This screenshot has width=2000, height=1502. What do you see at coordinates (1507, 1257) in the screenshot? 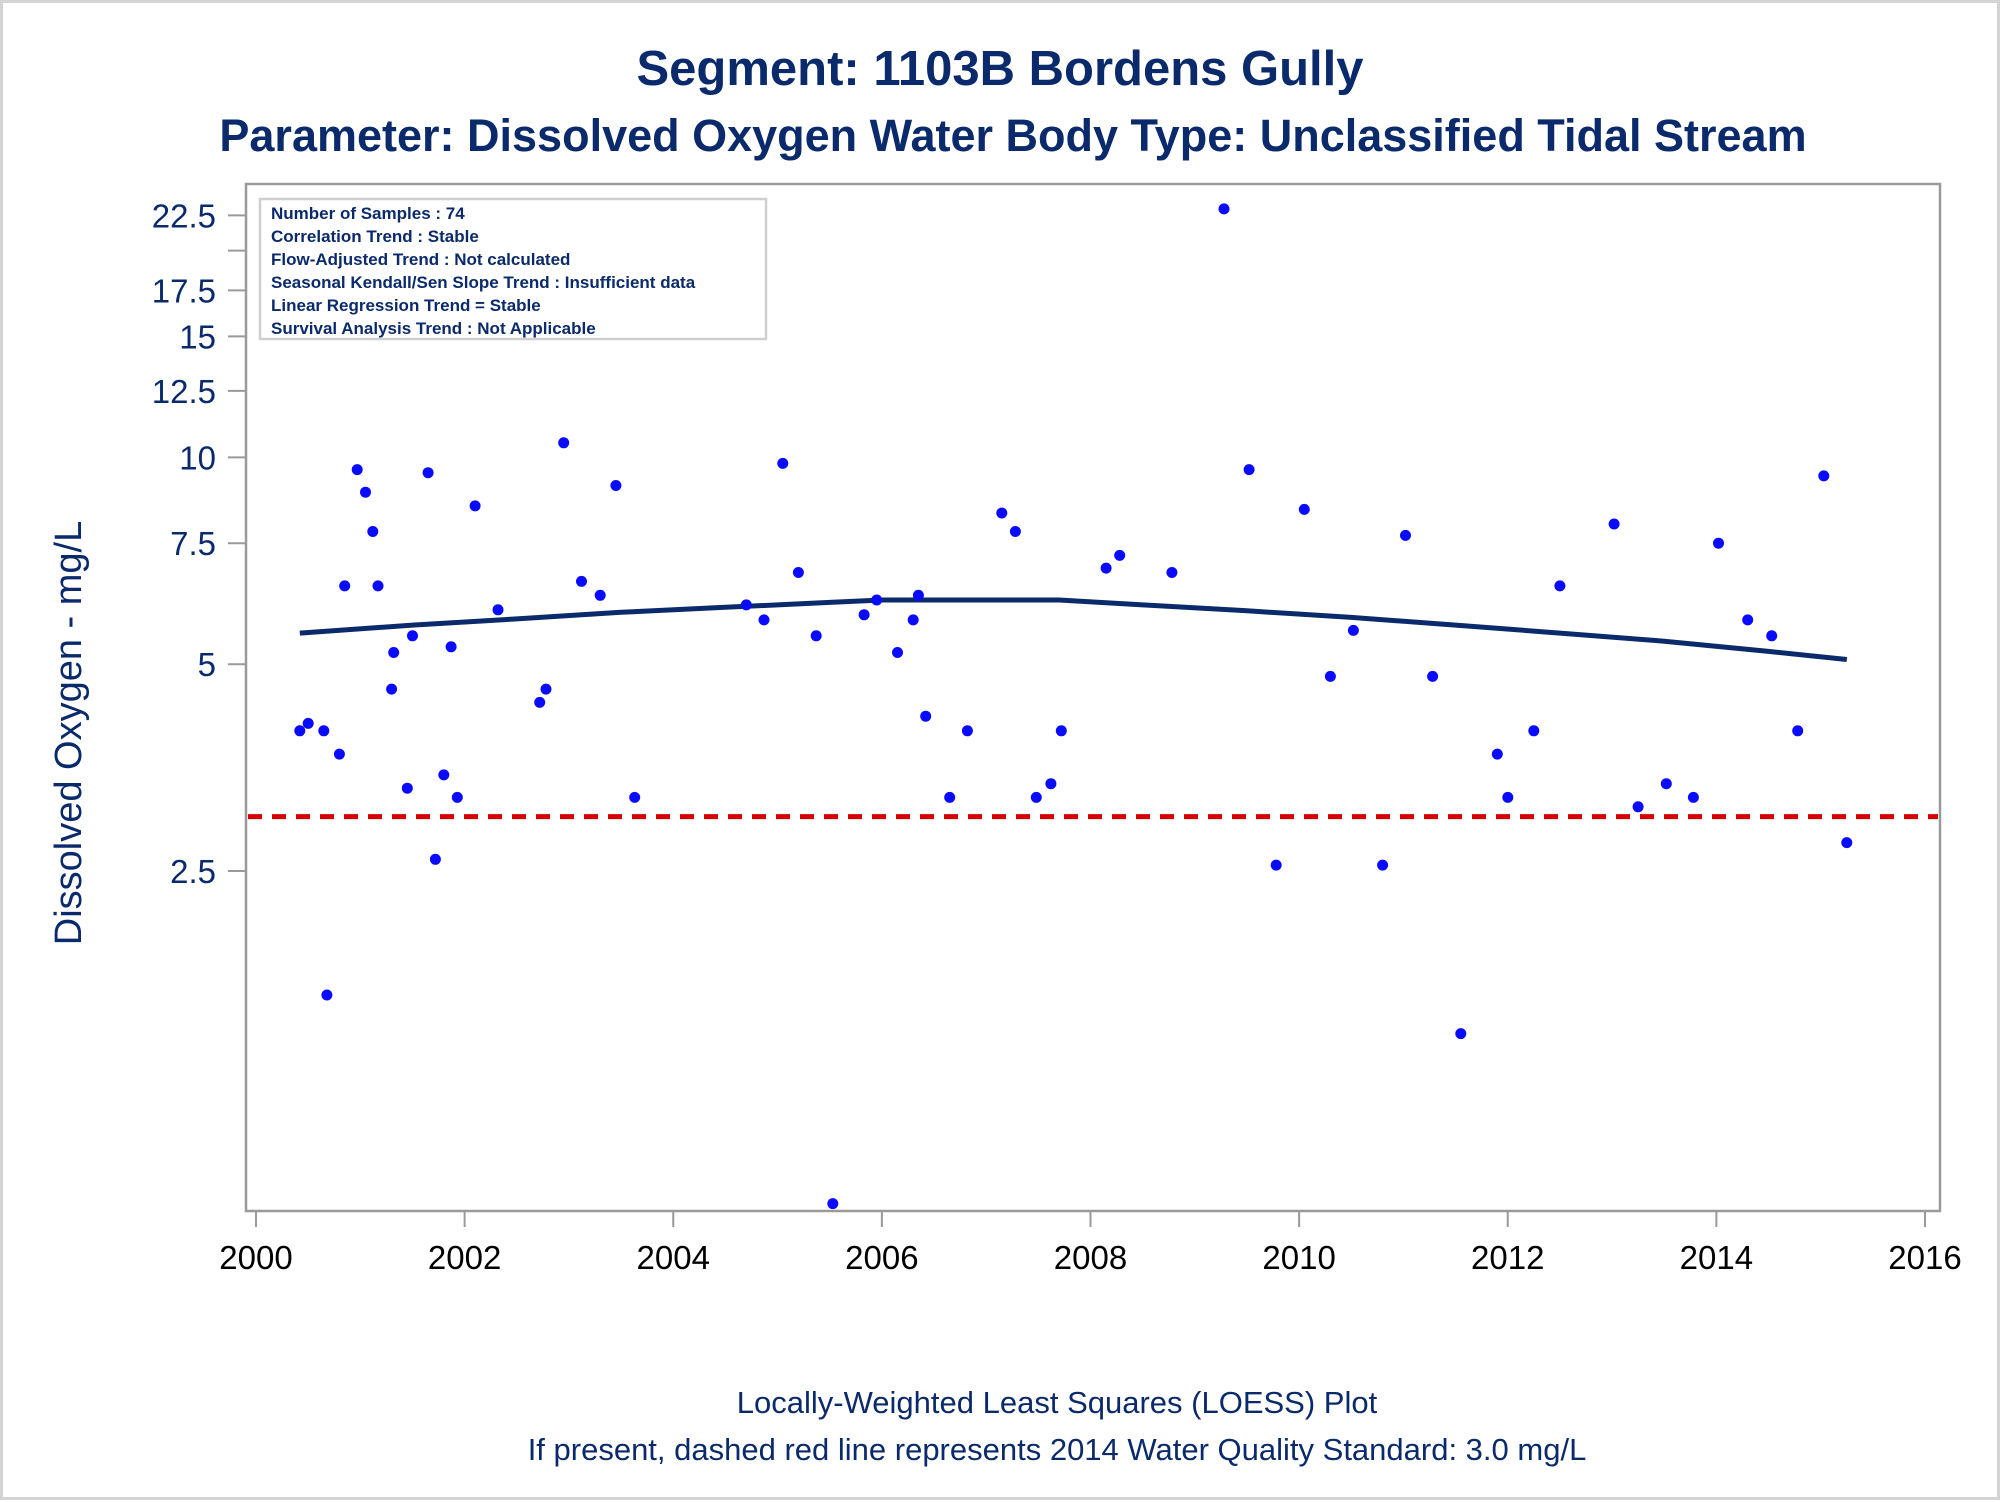
I see `x-tick-label: 2012` at bounding box center [1507, 1257].